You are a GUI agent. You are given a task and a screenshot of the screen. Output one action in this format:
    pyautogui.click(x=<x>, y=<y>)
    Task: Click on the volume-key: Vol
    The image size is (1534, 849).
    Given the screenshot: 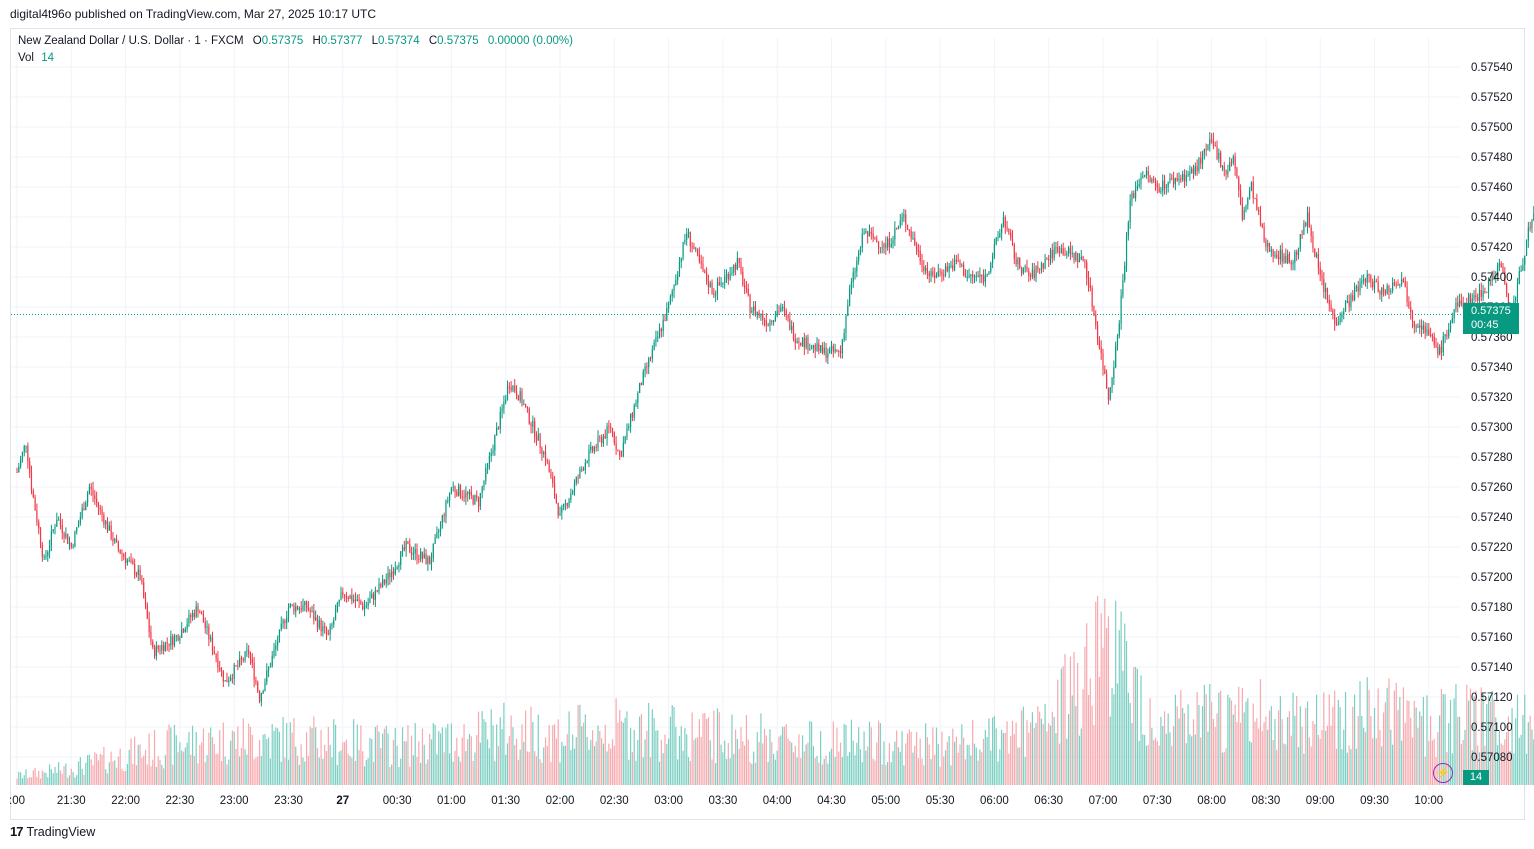 What is the action you would take?
    pyautogui.click(x=26, y=58)
    